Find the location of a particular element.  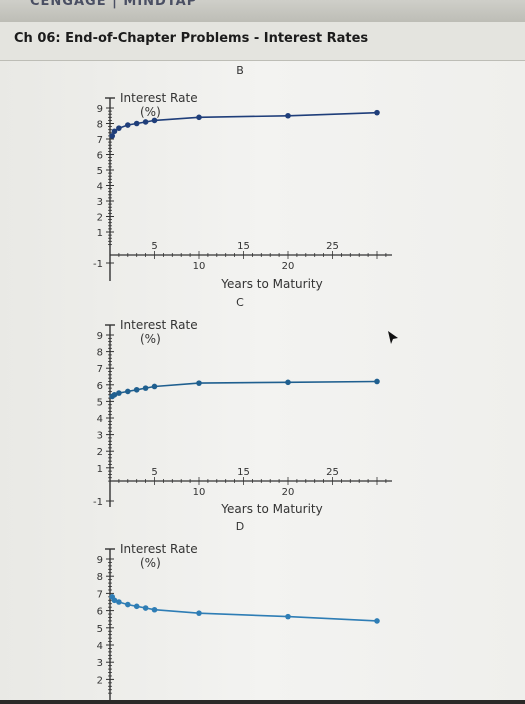

top-app-bar: CENGAGE | MINDTAP is located at coordinates (262, 11).